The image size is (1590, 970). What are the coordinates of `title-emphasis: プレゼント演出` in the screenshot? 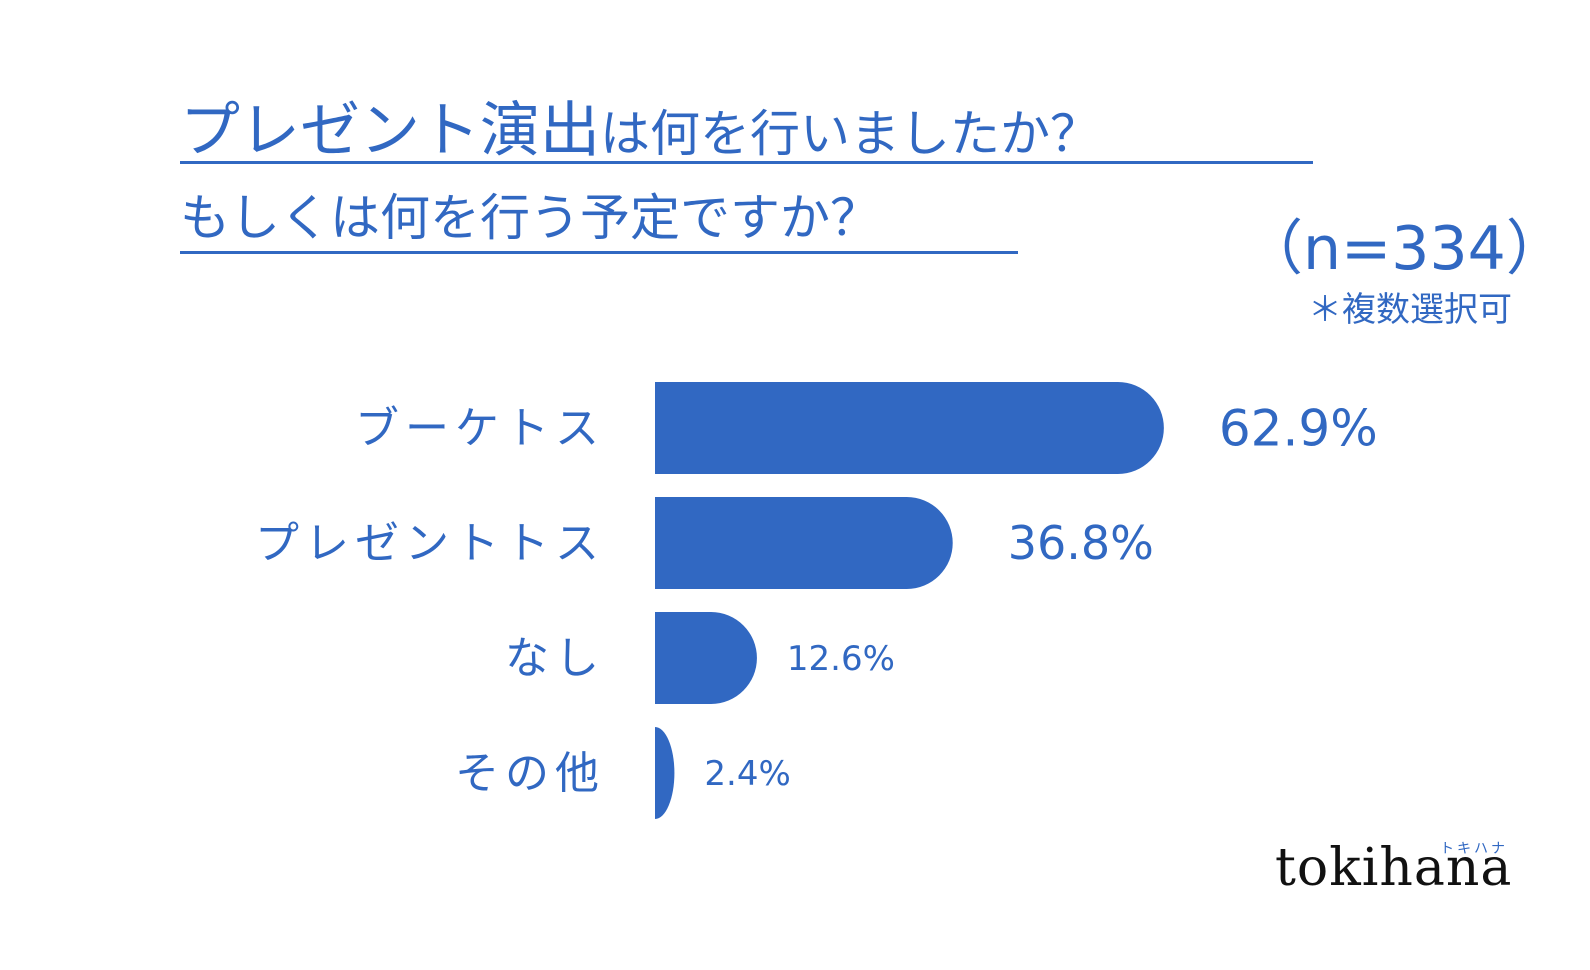 It's located at (390, 131).